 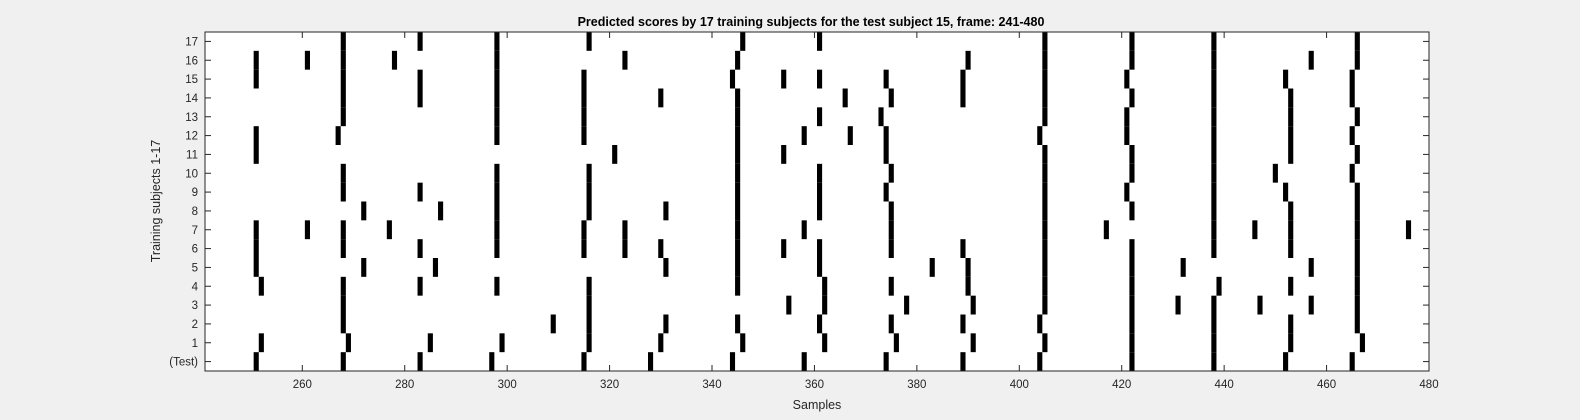 I want to click on y-tick-label: 16, so click(x=191, y=61).